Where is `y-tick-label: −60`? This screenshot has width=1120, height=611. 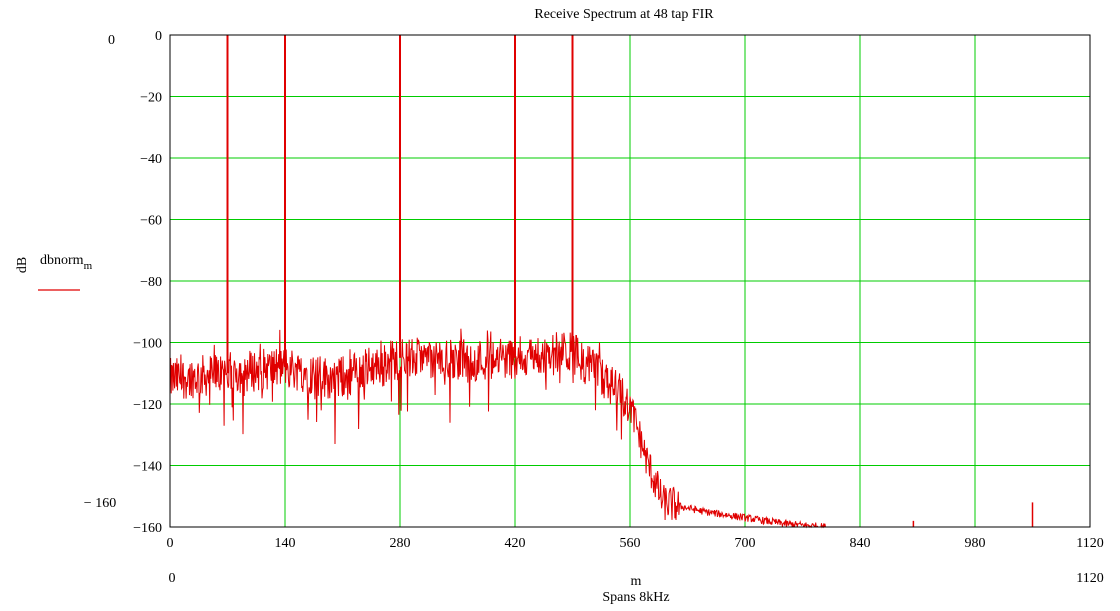 y-tick-label: −60 is located at coordinates (151, 221).